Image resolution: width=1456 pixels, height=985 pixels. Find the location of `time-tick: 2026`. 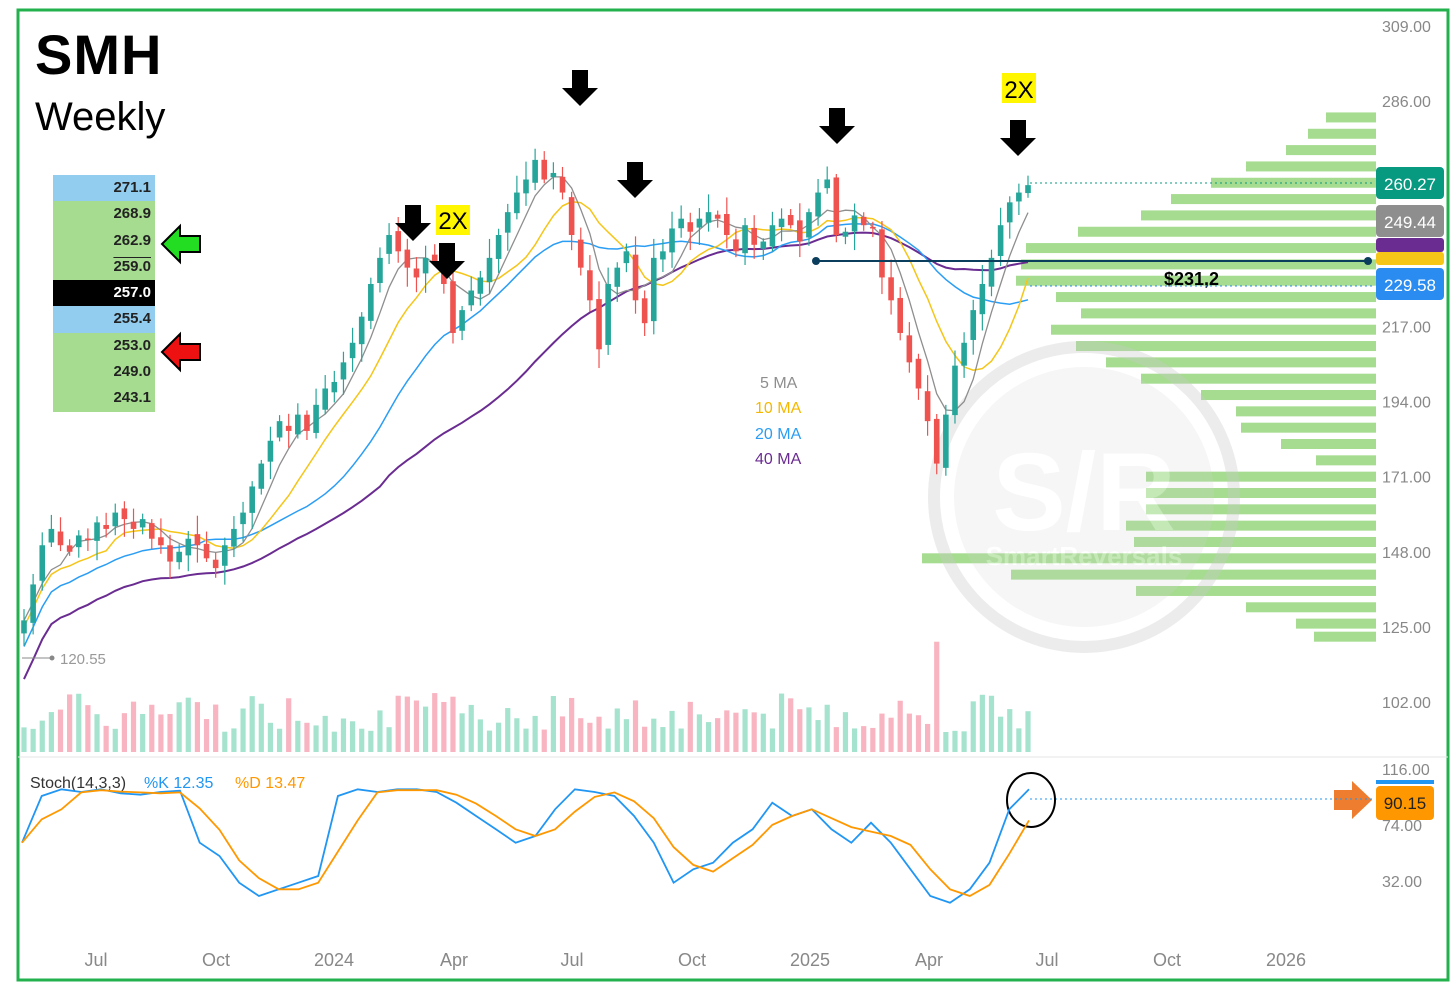

time-tick: 2026 is located at coordinates (1286, 960).